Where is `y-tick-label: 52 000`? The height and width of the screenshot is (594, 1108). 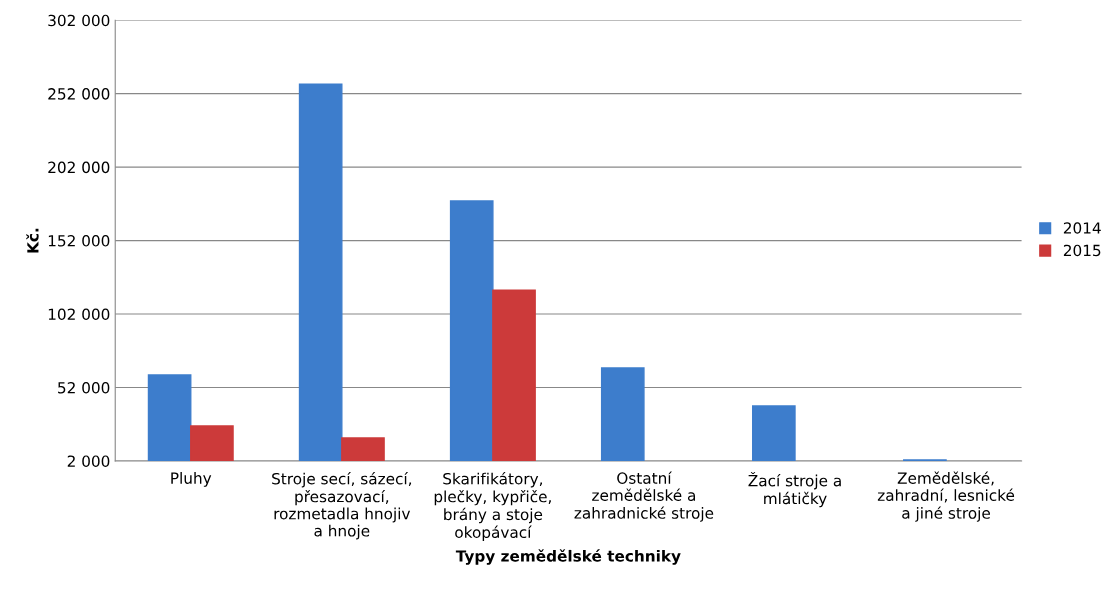 y-tick-label: 52 000 is located at coordinates (84, 387).